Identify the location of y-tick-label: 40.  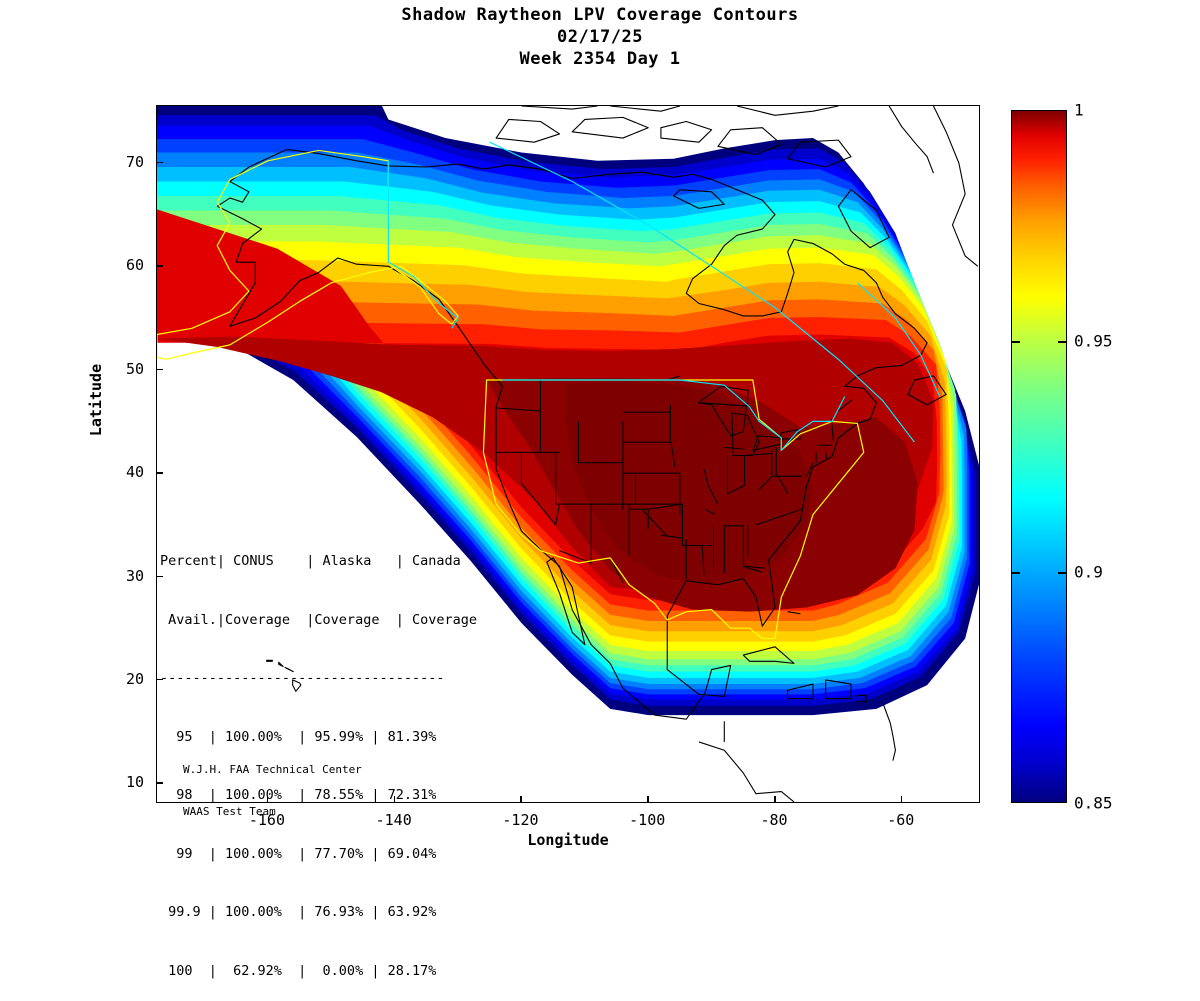
(134, 472).